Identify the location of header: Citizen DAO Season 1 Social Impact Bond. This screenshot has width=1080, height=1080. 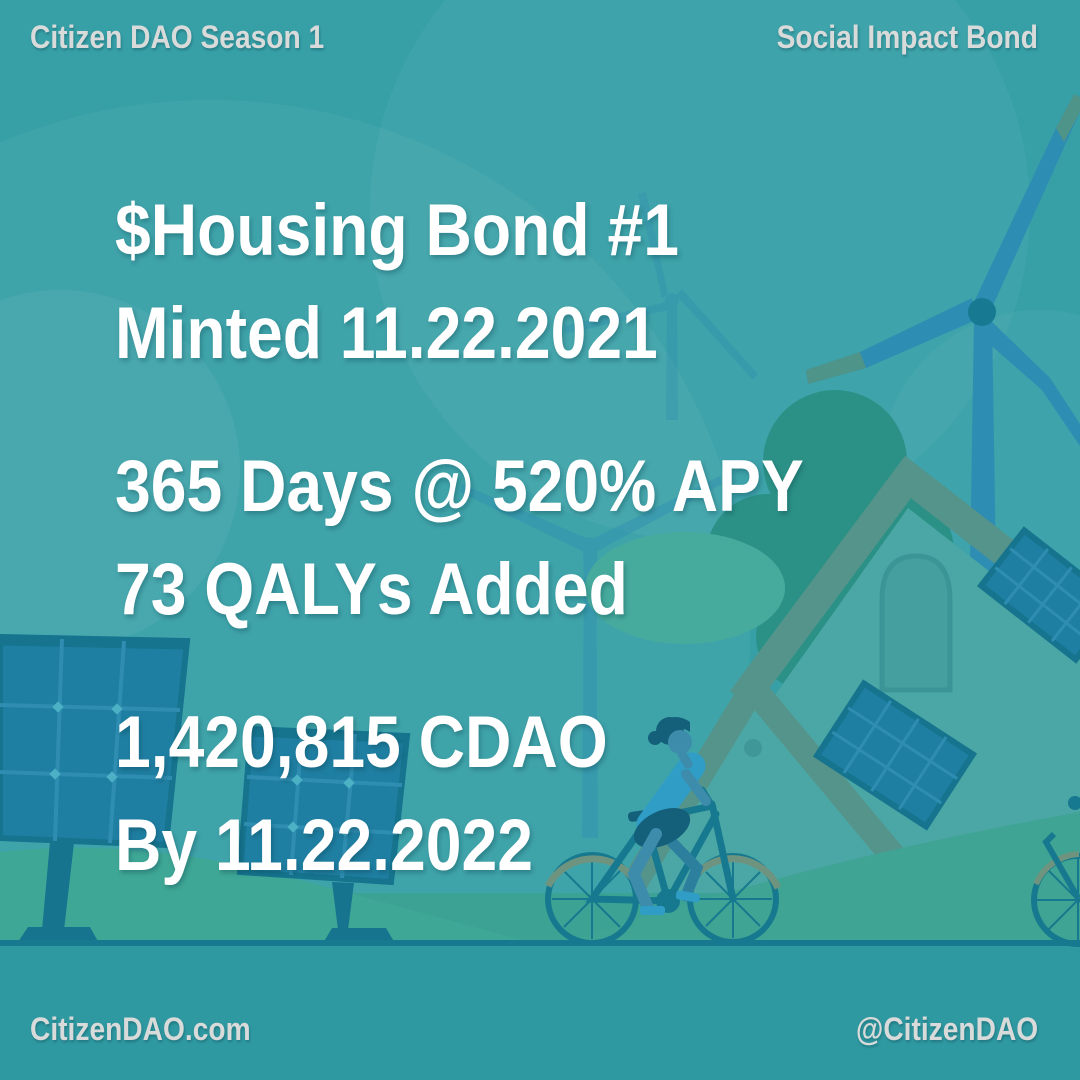
(540, 37).